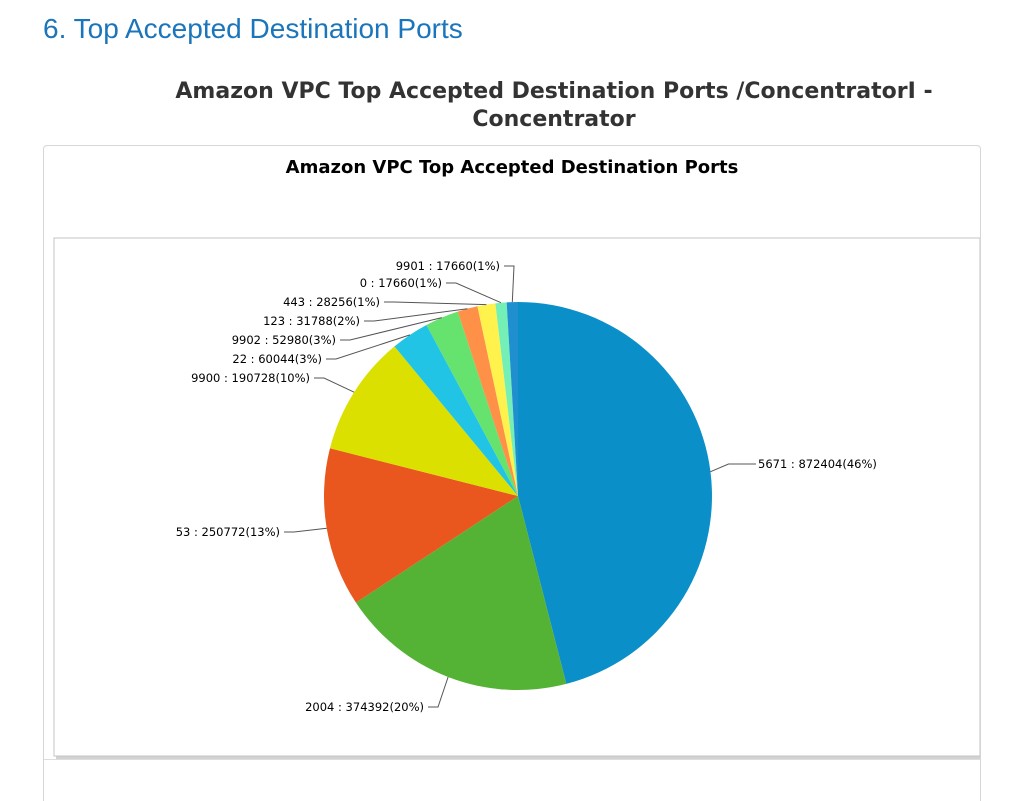 The width and height of the screenshot is (1024, 801). Describe the element at coordinates (331, 302) in the screenshot. I see `slice-label-443: 443 : 28256(1%)` at that location.